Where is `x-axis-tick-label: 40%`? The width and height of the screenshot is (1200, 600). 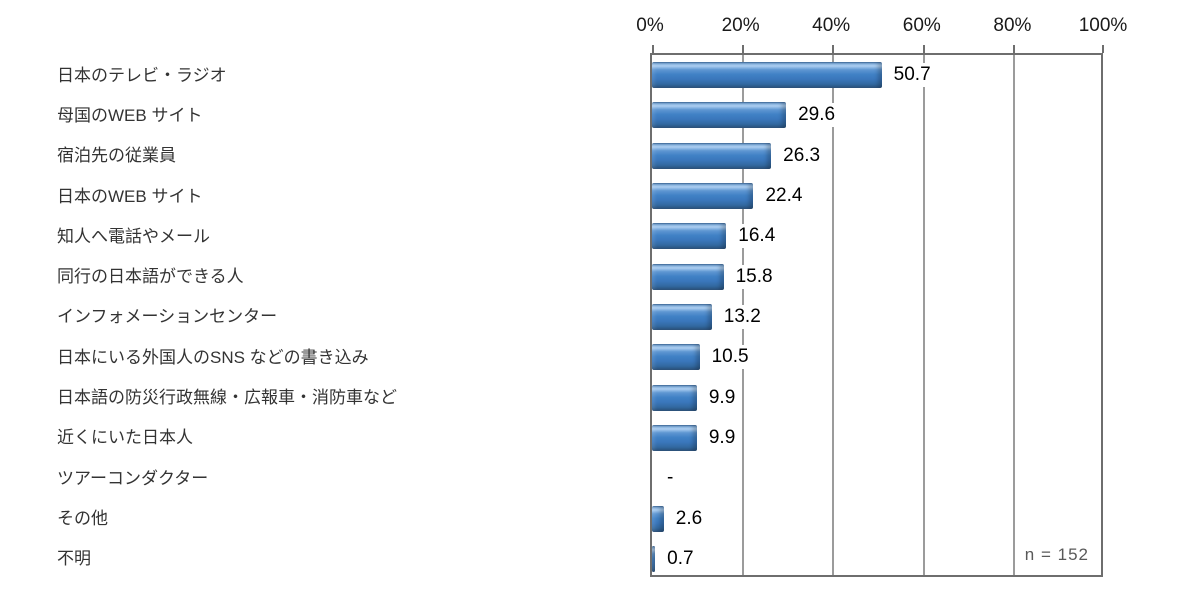 x-axis-tick-label: 40% is located at coordinates (831, 25).